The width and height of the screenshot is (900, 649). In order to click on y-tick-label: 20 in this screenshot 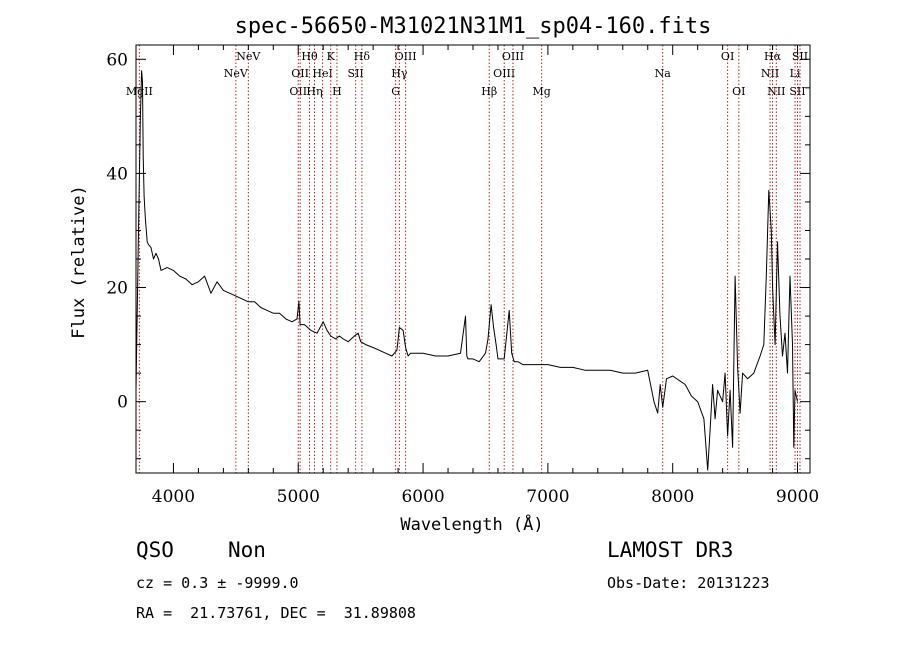, I will do `click(117, 289)`.